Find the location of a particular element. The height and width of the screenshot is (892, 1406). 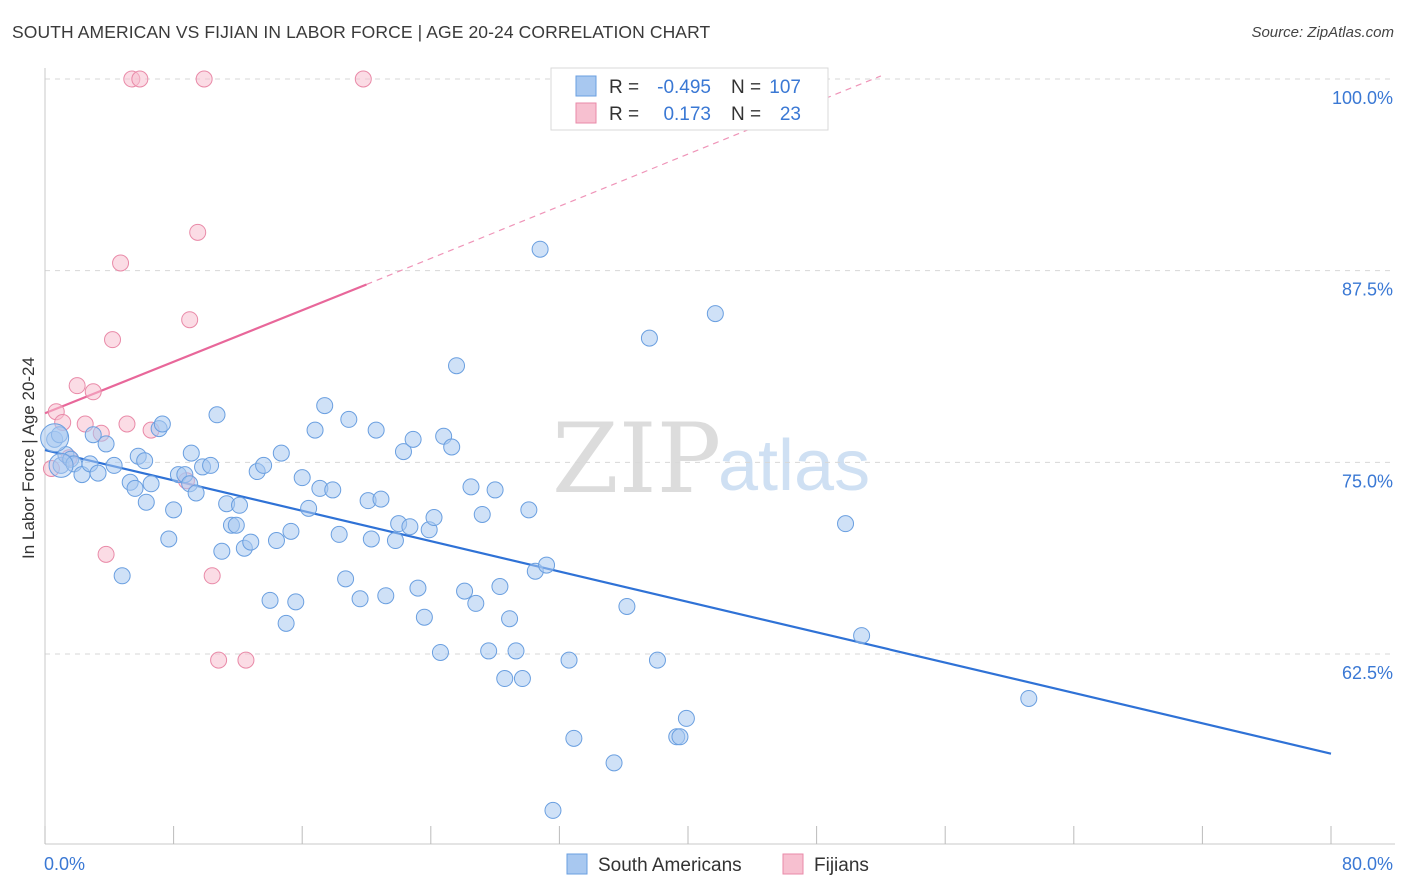

y-tick-label: 75.0% is located at coordinates (1367, 481).